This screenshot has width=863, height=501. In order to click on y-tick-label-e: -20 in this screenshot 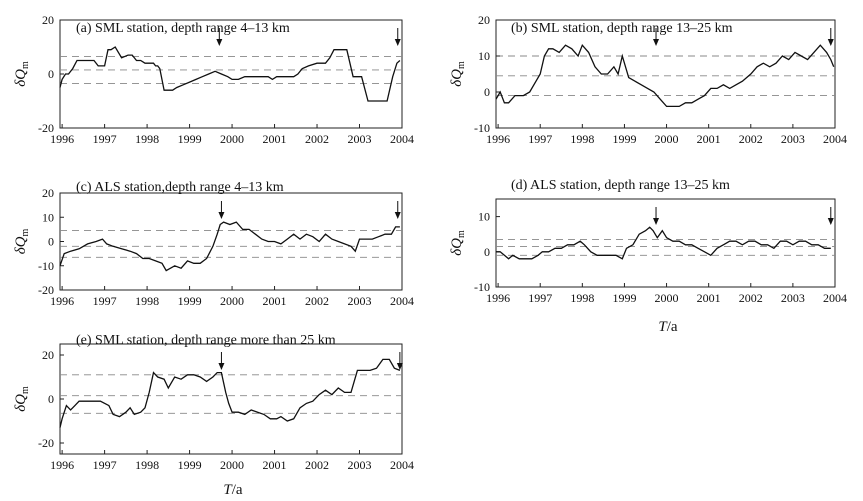, I will do `click(46, 443)`.